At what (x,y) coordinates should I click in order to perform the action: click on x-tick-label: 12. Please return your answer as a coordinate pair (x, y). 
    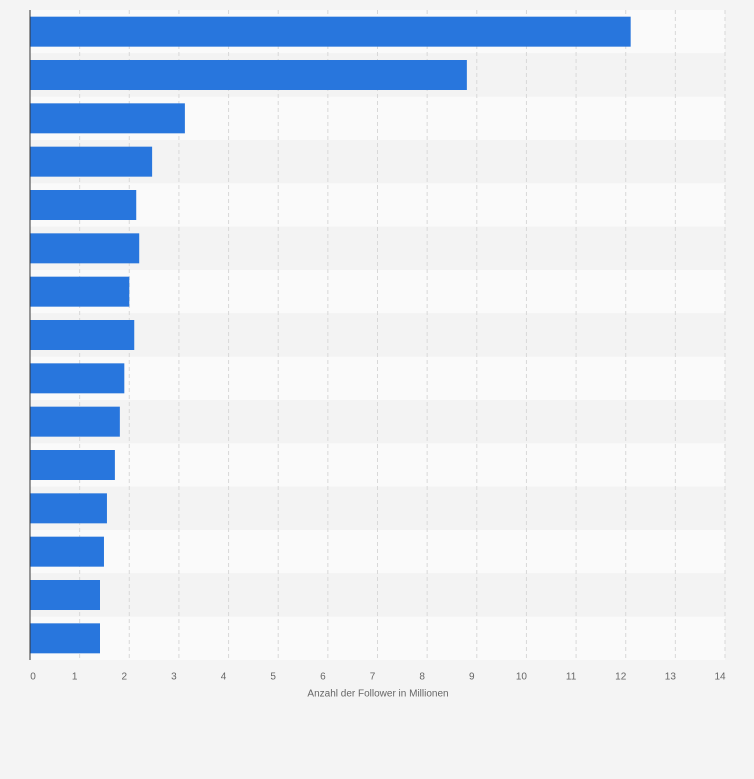
    Looking at the image, I should click on (621, 677).